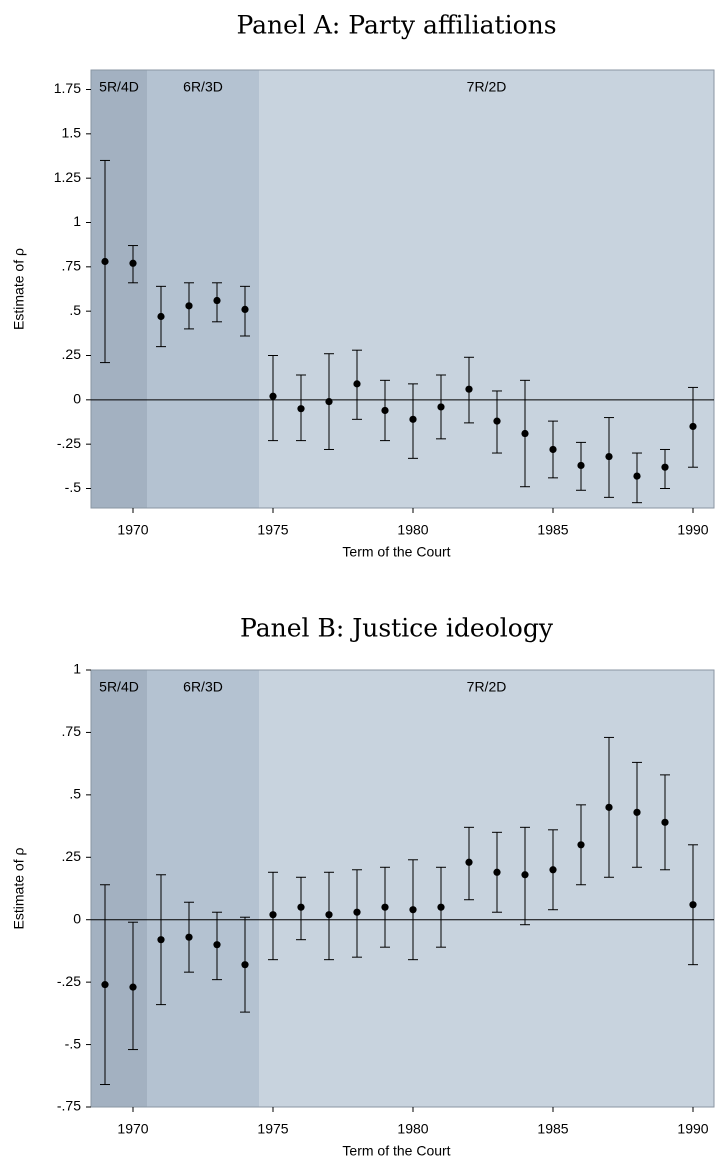 The image size is (722, 1166). Describe the element at coordinates (72, 133) in the screenshot. I see `y-tick-label: 1.5` at that location.